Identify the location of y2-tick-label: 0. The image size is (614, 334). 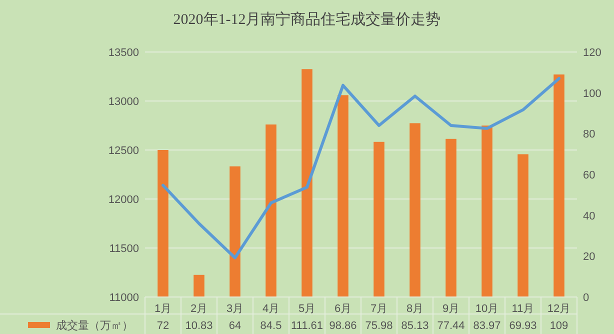
(586, 298).